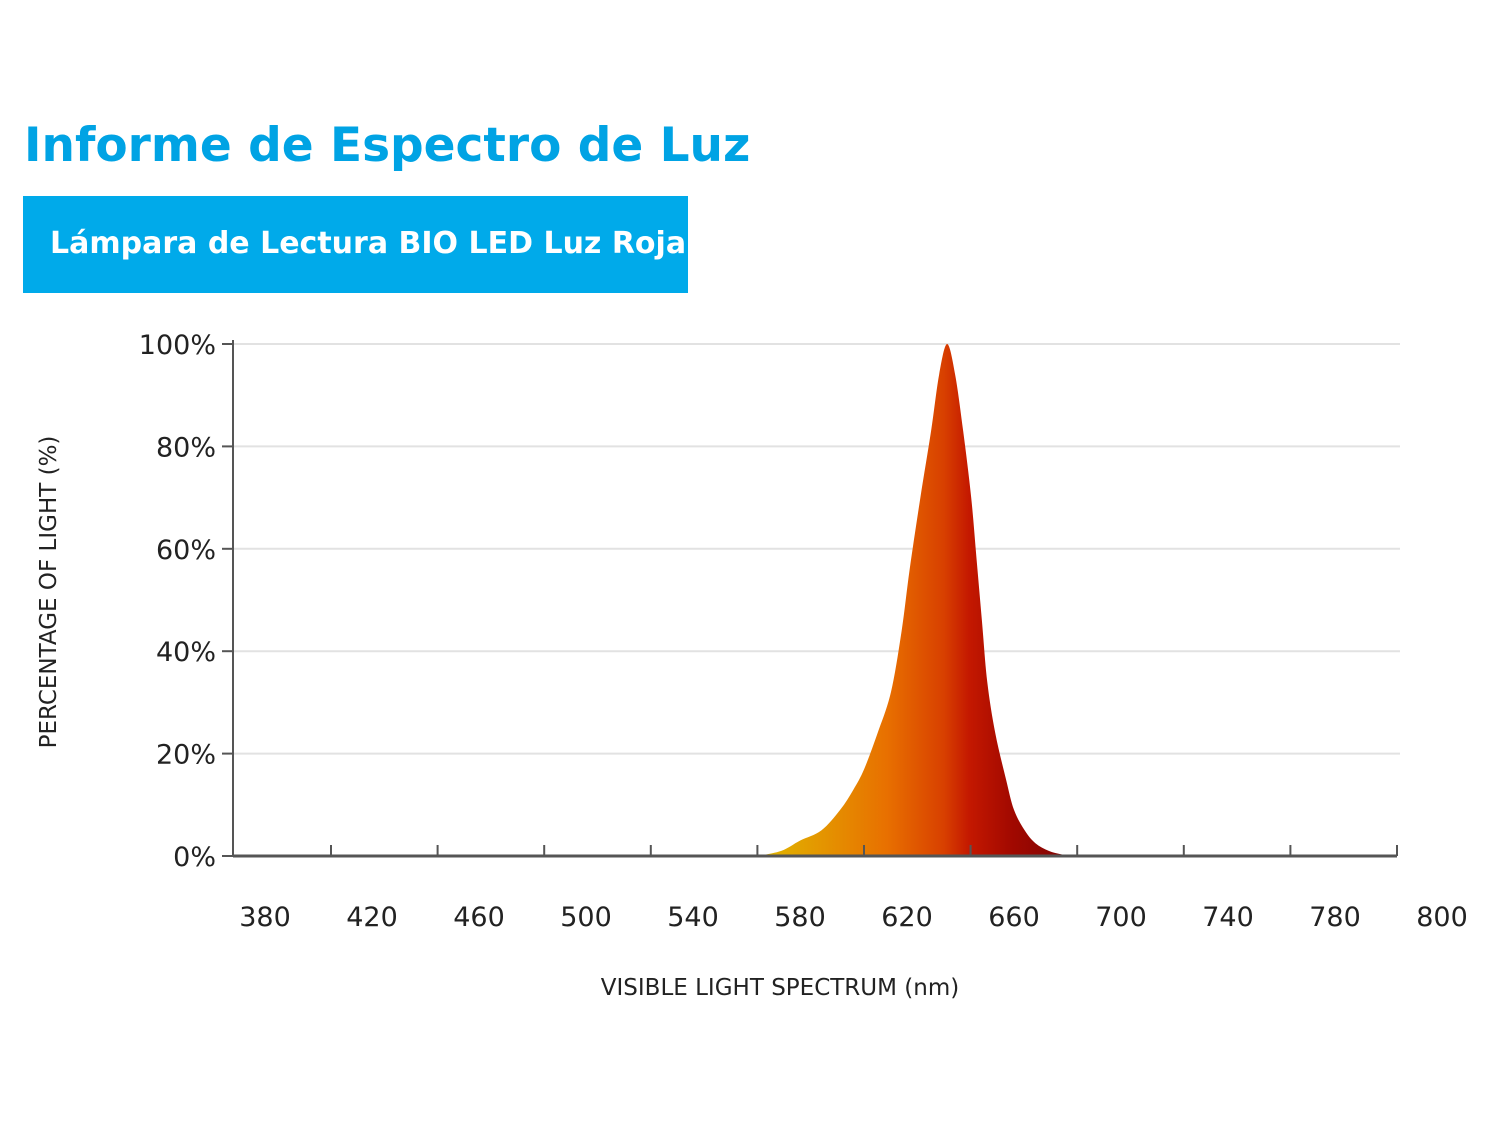  Describe the element at coordinates (586, 917) in the screenshot. I see `x-tick-label: 500` at that location.